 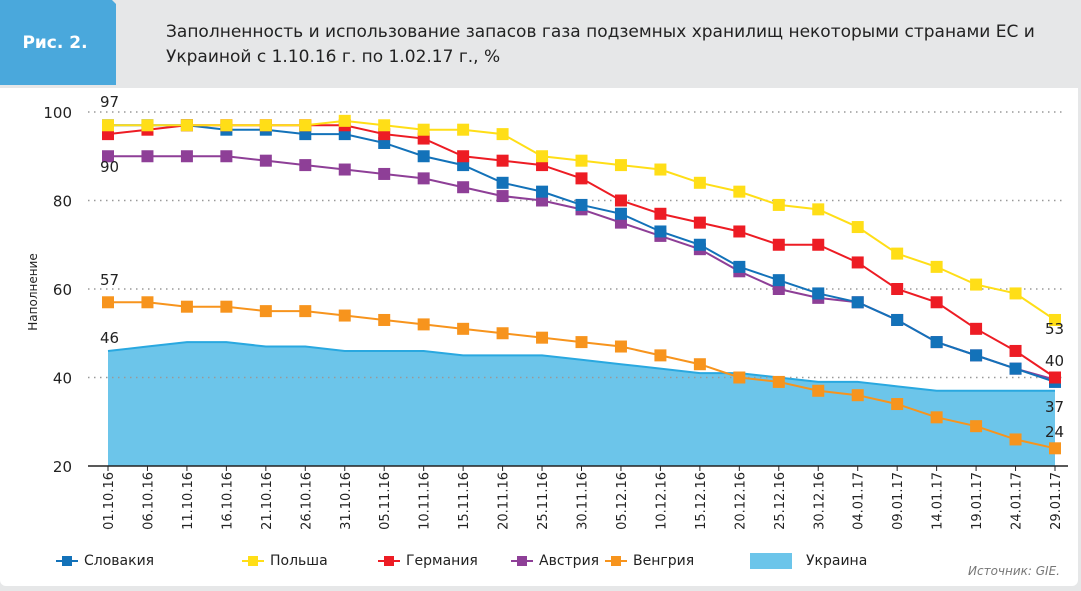 What do you see at coordinates (649, 561) in the screenshot?
I see `legend-item: Венгрия` at bounding box center [649, 561].